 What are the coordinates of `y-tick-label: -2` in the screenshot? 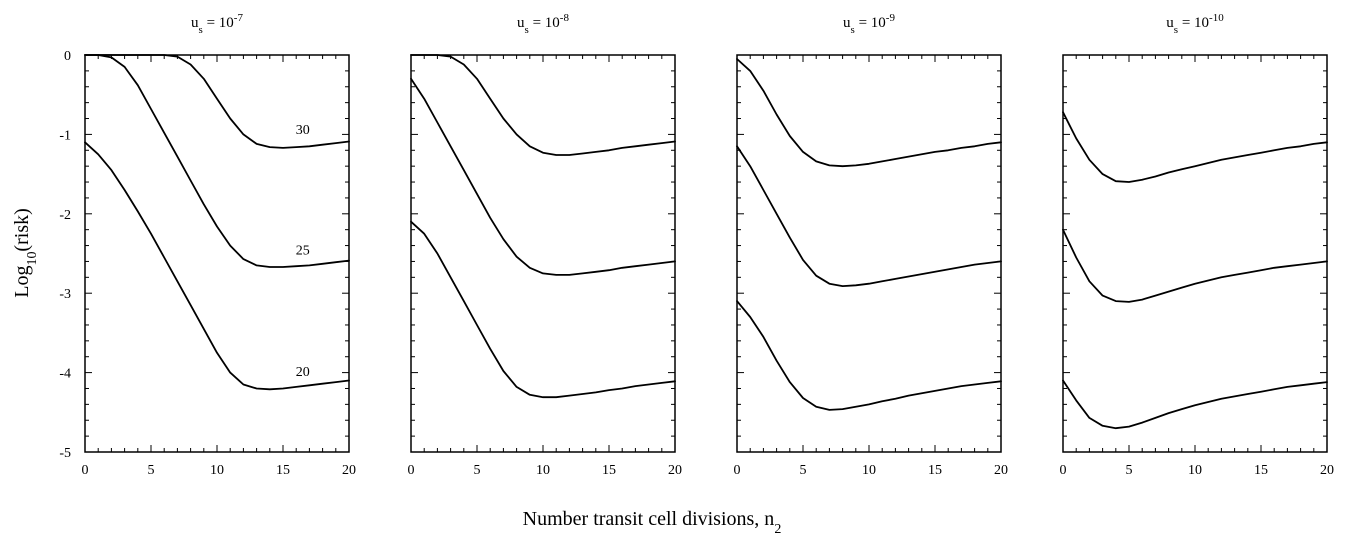 It's located at (65, 215).